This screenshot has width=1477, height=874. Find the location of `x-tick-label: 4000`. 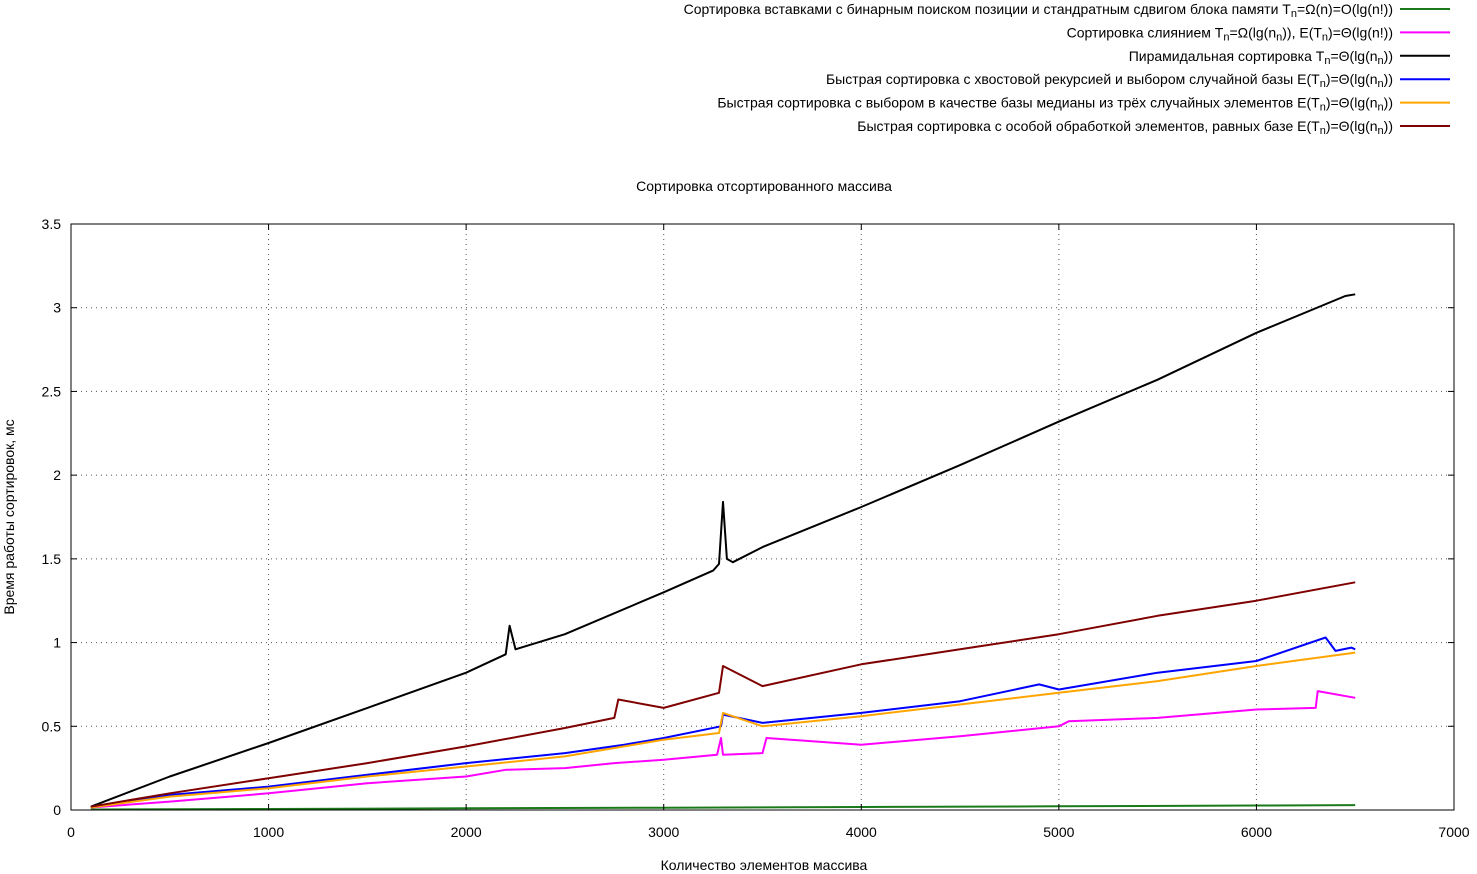

x-tick-label: 4000 is located at coordinates (861, 832).